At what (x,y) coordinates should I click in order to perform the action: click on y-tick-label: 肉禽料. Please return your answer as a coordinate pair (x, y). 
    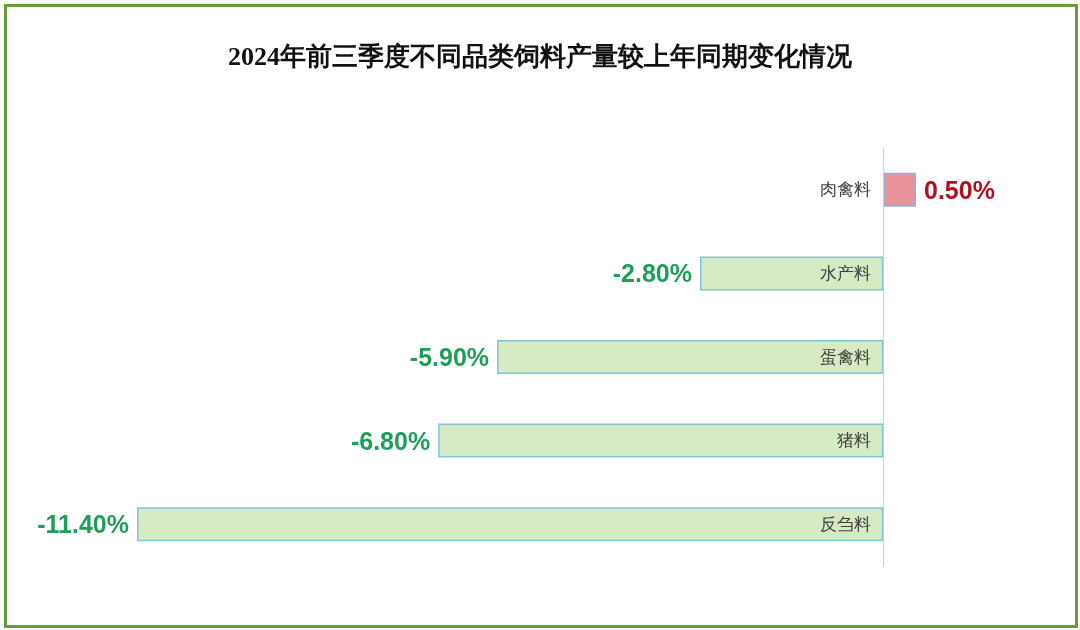
    Looking at the image, I should click on (846, 190).